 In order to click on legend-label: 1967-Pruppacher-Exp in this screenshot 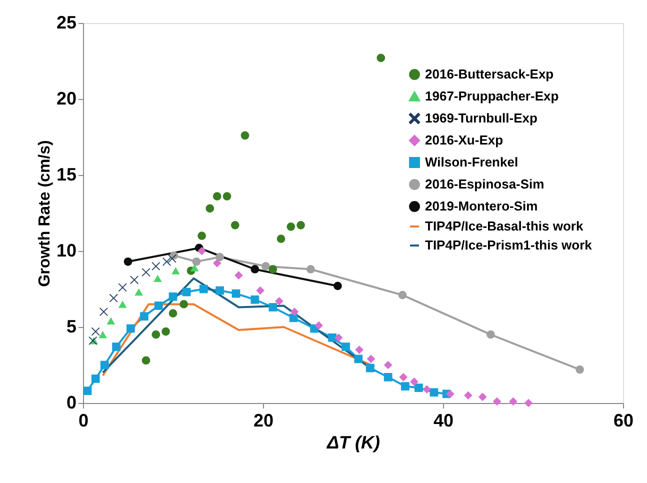, I will do `click(492, 96)`.